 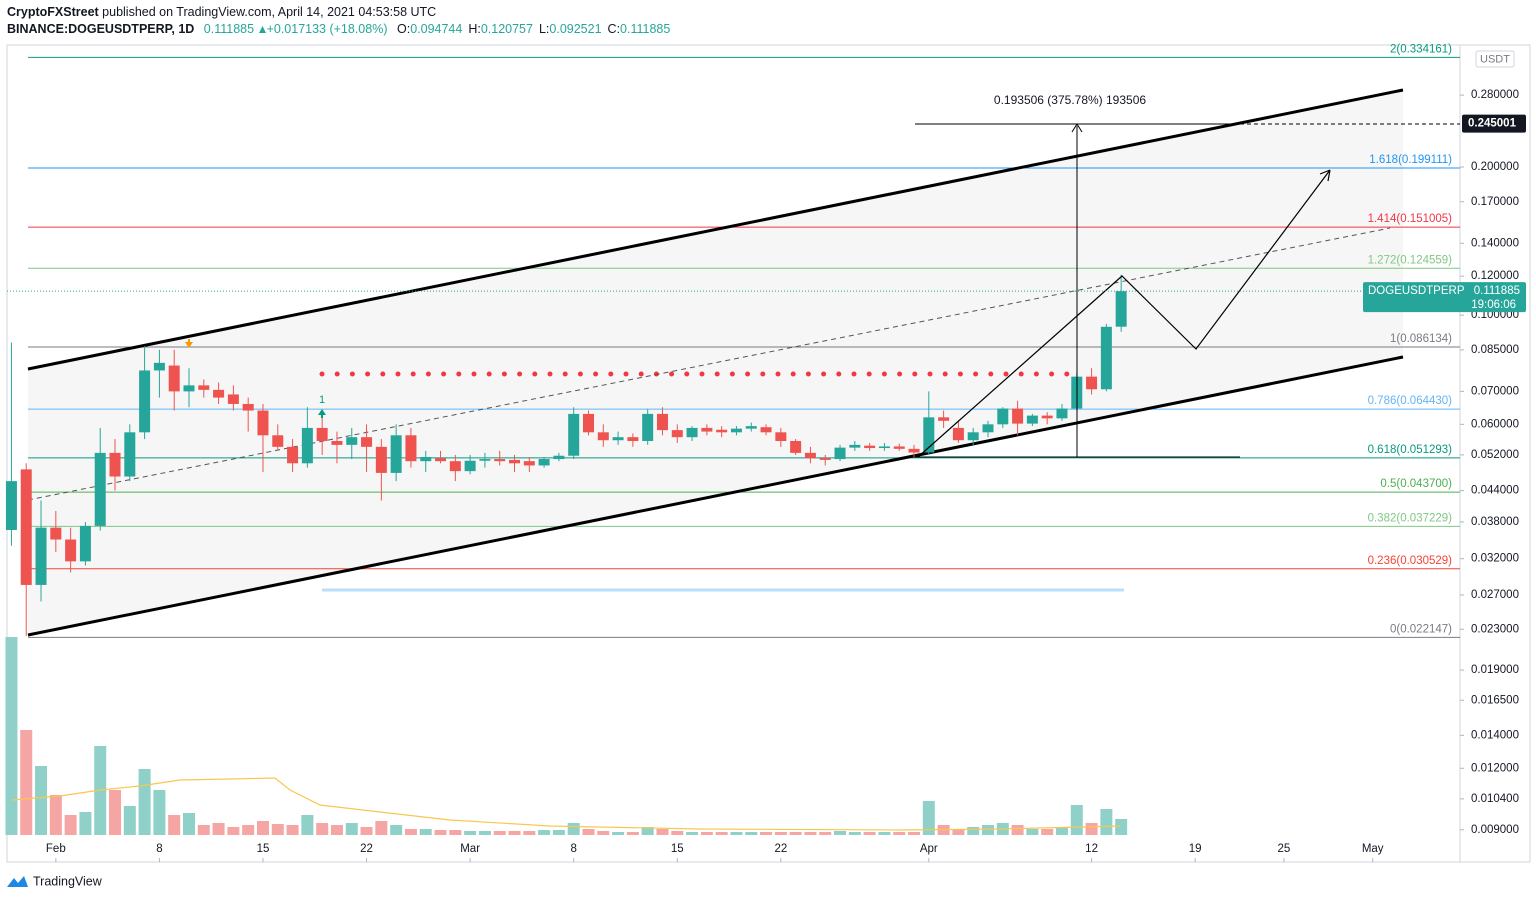 What do you see at coordinates (403, 29) in the screenshot?
I see `ohlc-key: O:` at bounding box center [403, 29].